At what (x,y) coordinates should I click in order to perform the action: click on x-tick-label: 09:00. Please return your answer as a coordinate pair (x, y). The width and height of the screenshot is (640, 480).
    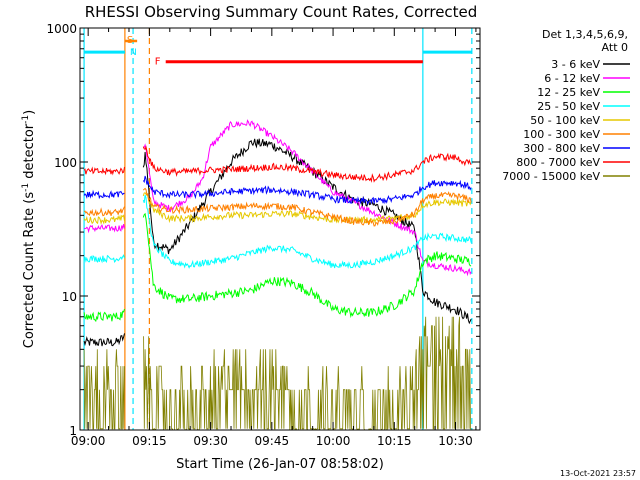
    Looking at the image, I should click on (88, 441).